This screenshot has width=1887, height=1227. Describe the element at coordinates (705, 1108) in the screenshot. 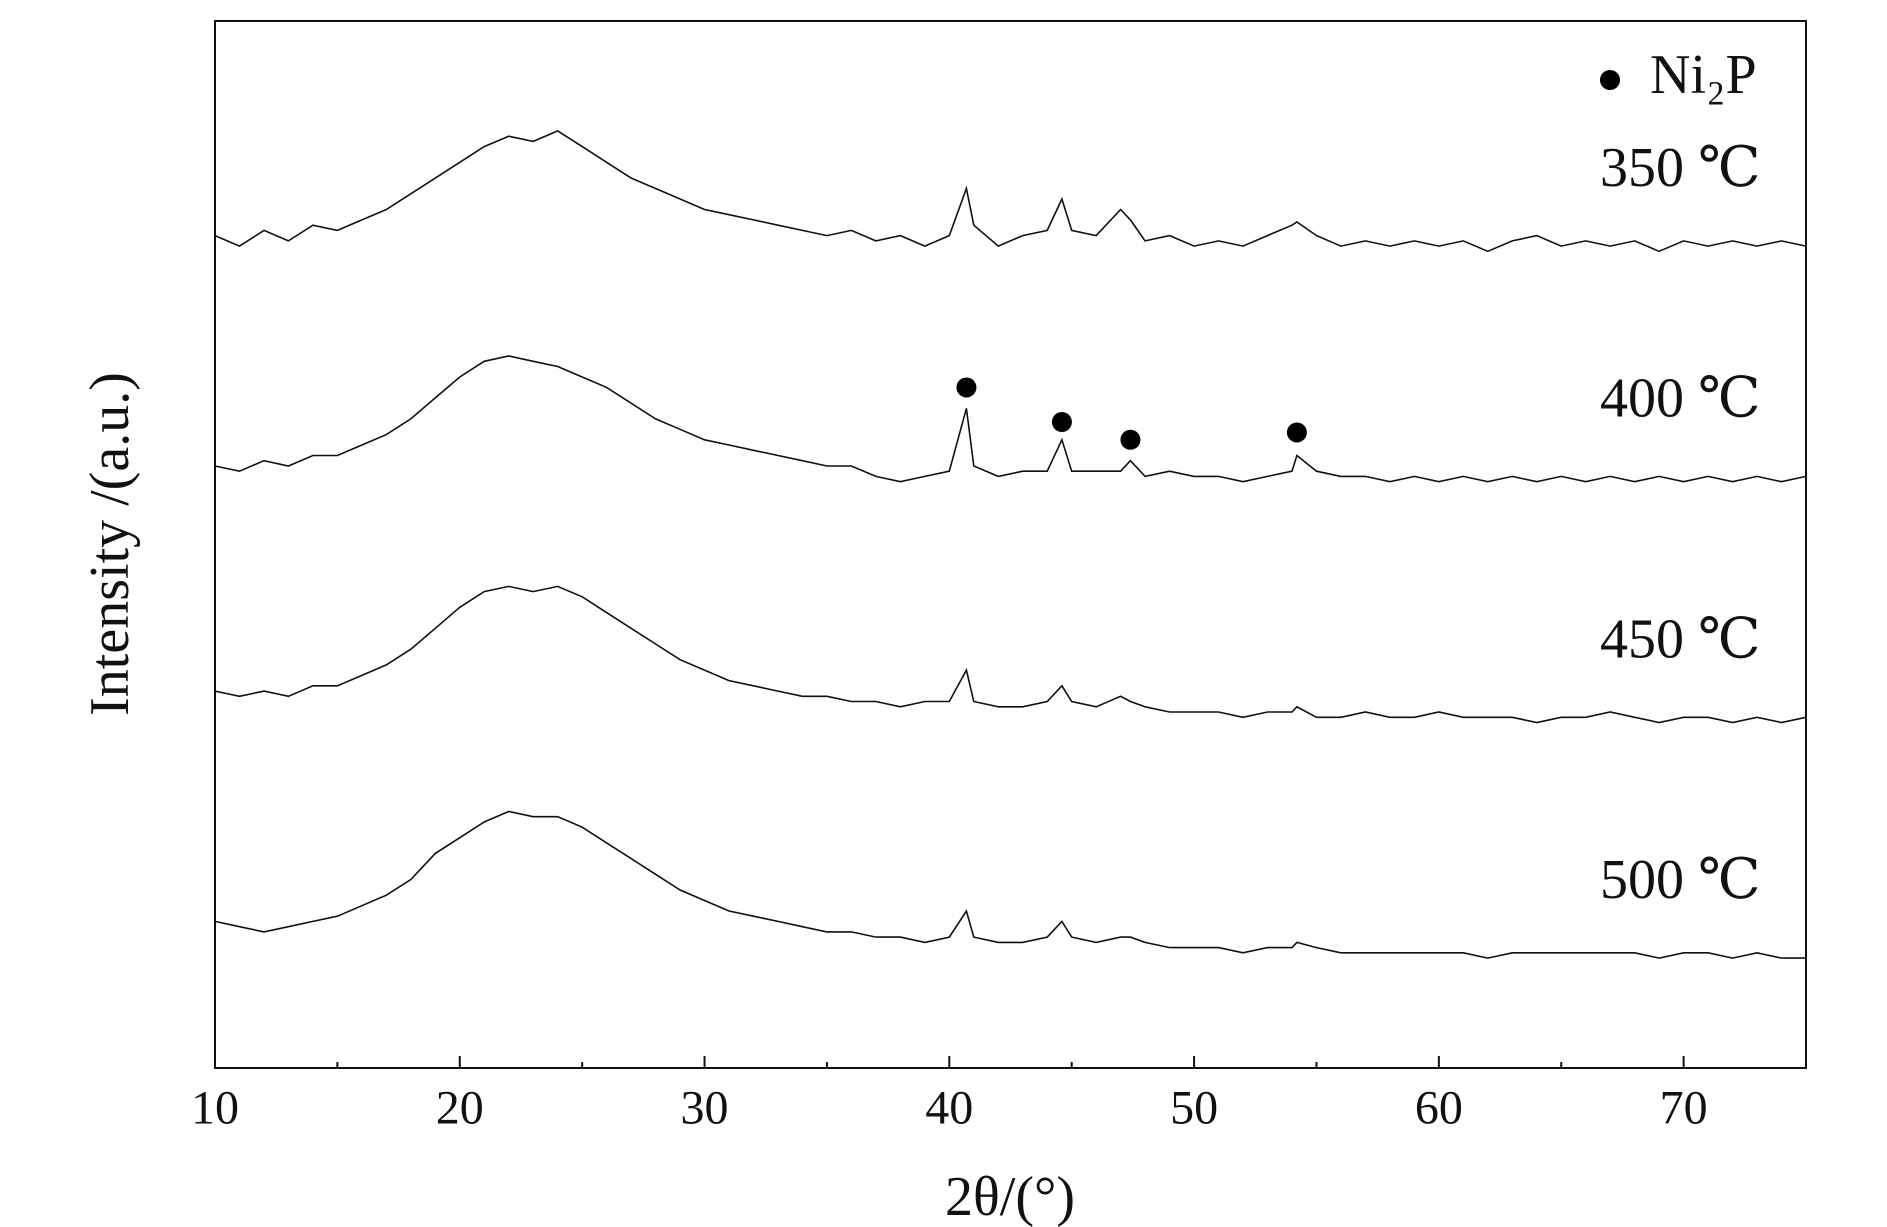

I see `x-tick-label: 30` at that location.